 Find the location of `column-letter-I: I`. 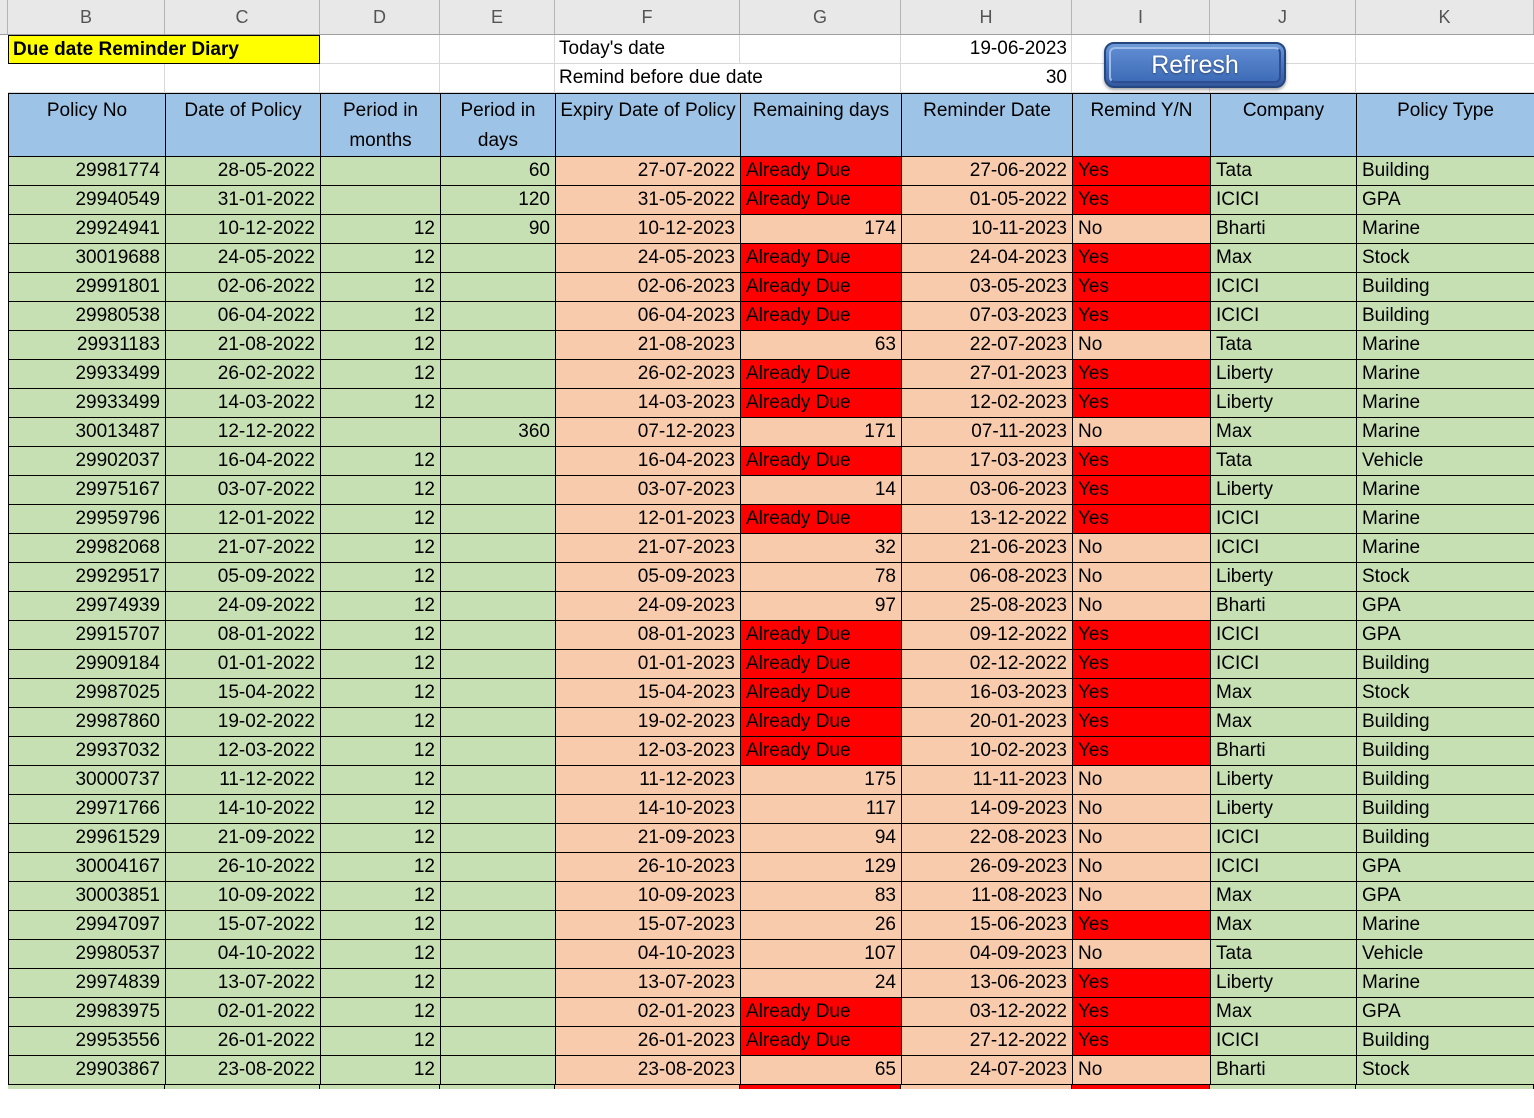

column-letter-I: I is located at coordinates (1141, 17).